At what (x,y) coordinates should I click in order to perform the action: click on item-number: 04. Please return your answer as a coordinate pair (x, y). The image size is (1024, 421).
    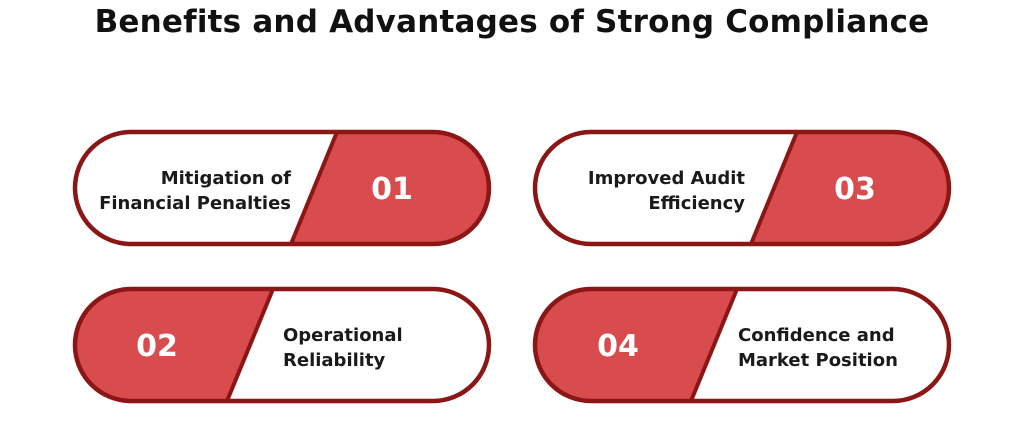
    Looking at the image, I should click on (618, 346).